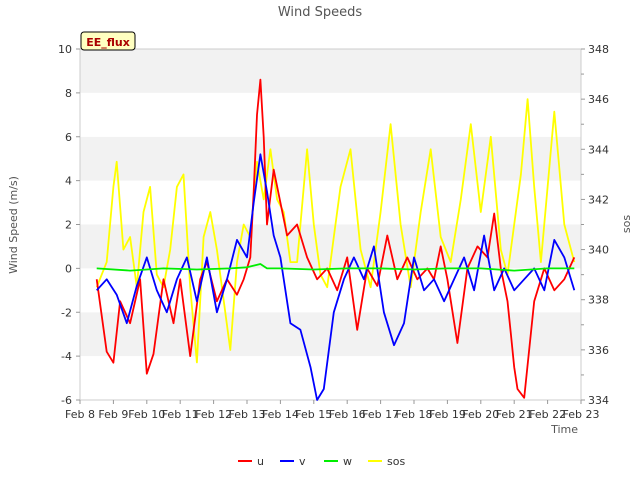  I want to click on x-tick-label: Feb 23, so click(581, 414).